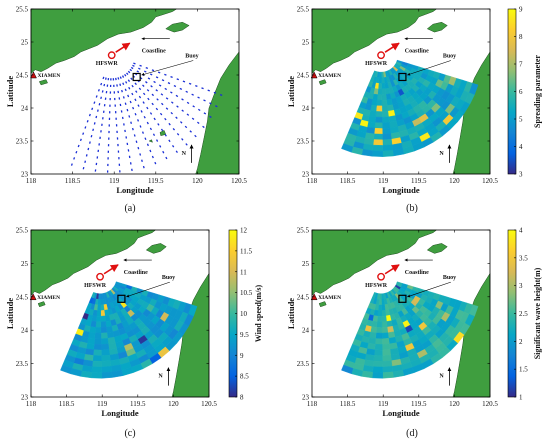 This screenshot has height=447, width=550. What do you see at coordinates (95, 286) in the screenshot?
I see `hfswr-label: HFSWR` at bounding box center [95, 286].